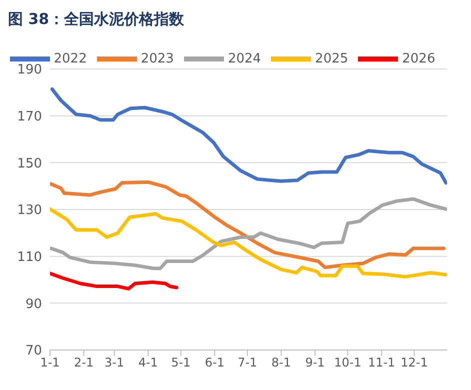 Image resolution: width=471 pixels, height=390 pixels. I want to click on y-tick-label: 110, so click(29, 257).